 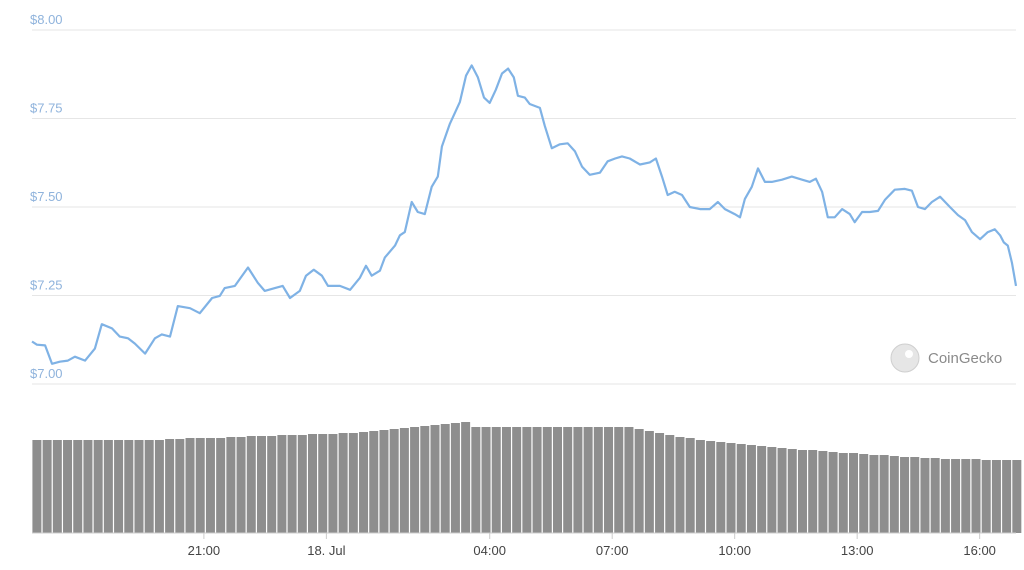 I want to click on y-tick-label: $7.50, so click(x=46, y=196).